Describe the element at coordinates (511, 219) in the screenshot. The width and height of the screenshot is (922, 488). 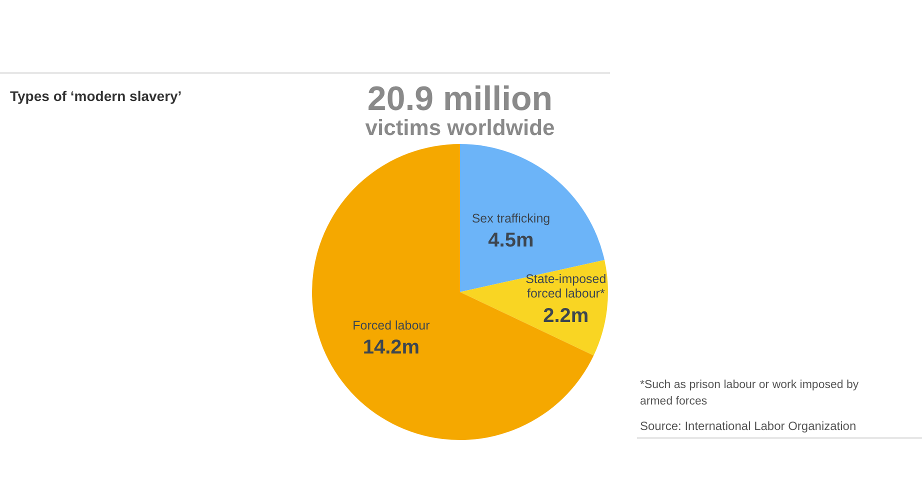
I see `slice-label: Sex trafficking` at that location.